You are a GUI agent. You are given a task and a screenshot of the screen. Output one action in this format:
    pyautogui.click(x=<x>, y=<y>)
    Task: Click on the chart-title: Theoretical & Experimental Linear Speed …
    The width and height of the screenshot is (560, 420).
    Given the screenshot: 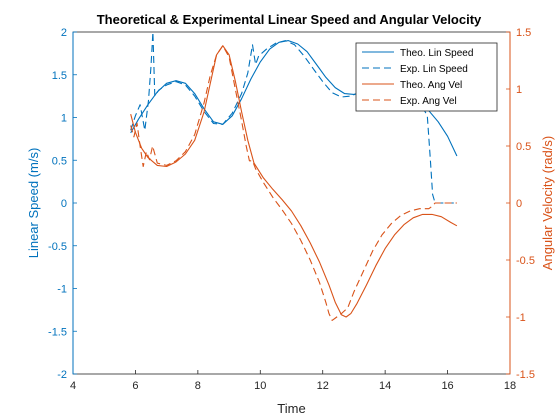 What is the action you would take?
    pyautogui.click(x=289, y=19)
    